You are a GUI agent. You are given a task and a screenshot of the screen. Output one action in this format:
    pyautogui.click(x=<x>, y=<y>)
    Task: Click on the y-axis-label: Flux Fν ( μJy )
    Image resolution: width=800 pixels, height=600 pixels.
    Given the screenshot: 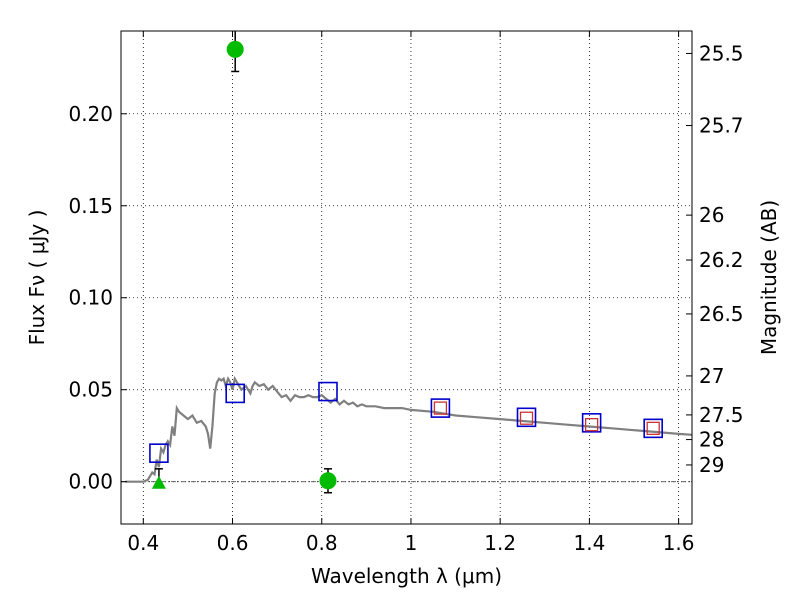 What is the action you would take?
    pyautogui.click(x=37, y=278)
    